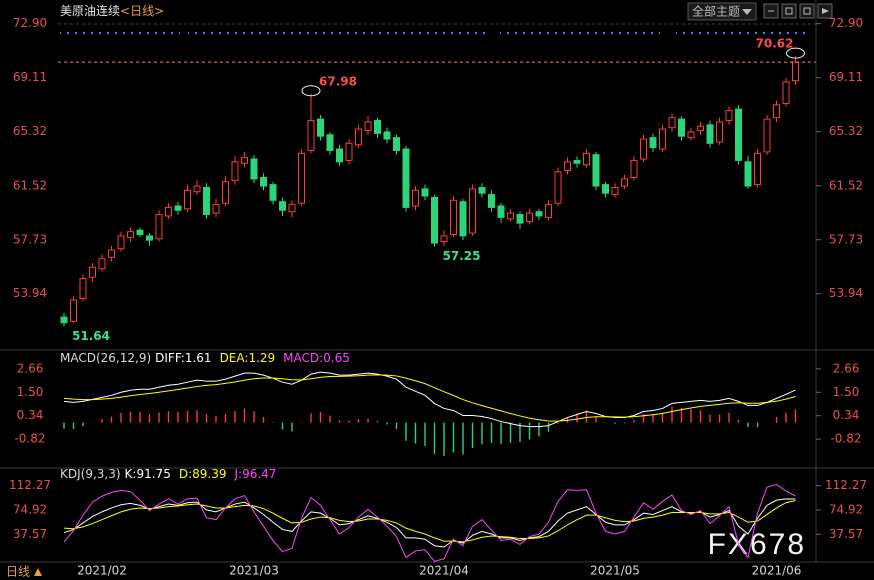 This screenshot has width=874, height=580. Describe the element at coordinates (846, 185) in the screenshot. I see `y-tick-label-right: 61.52` at that location.